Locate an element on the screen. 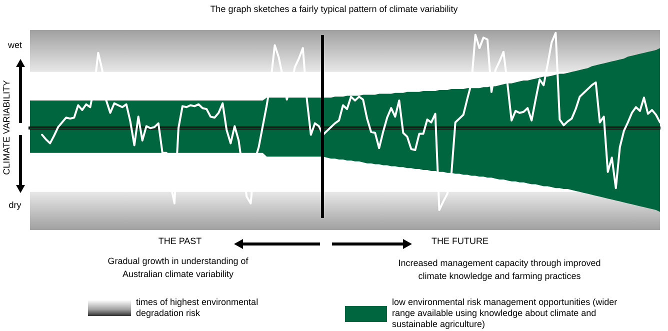 This screenshot has width=668, height=331. text: THE PAST is located at coordinates (180, 241).